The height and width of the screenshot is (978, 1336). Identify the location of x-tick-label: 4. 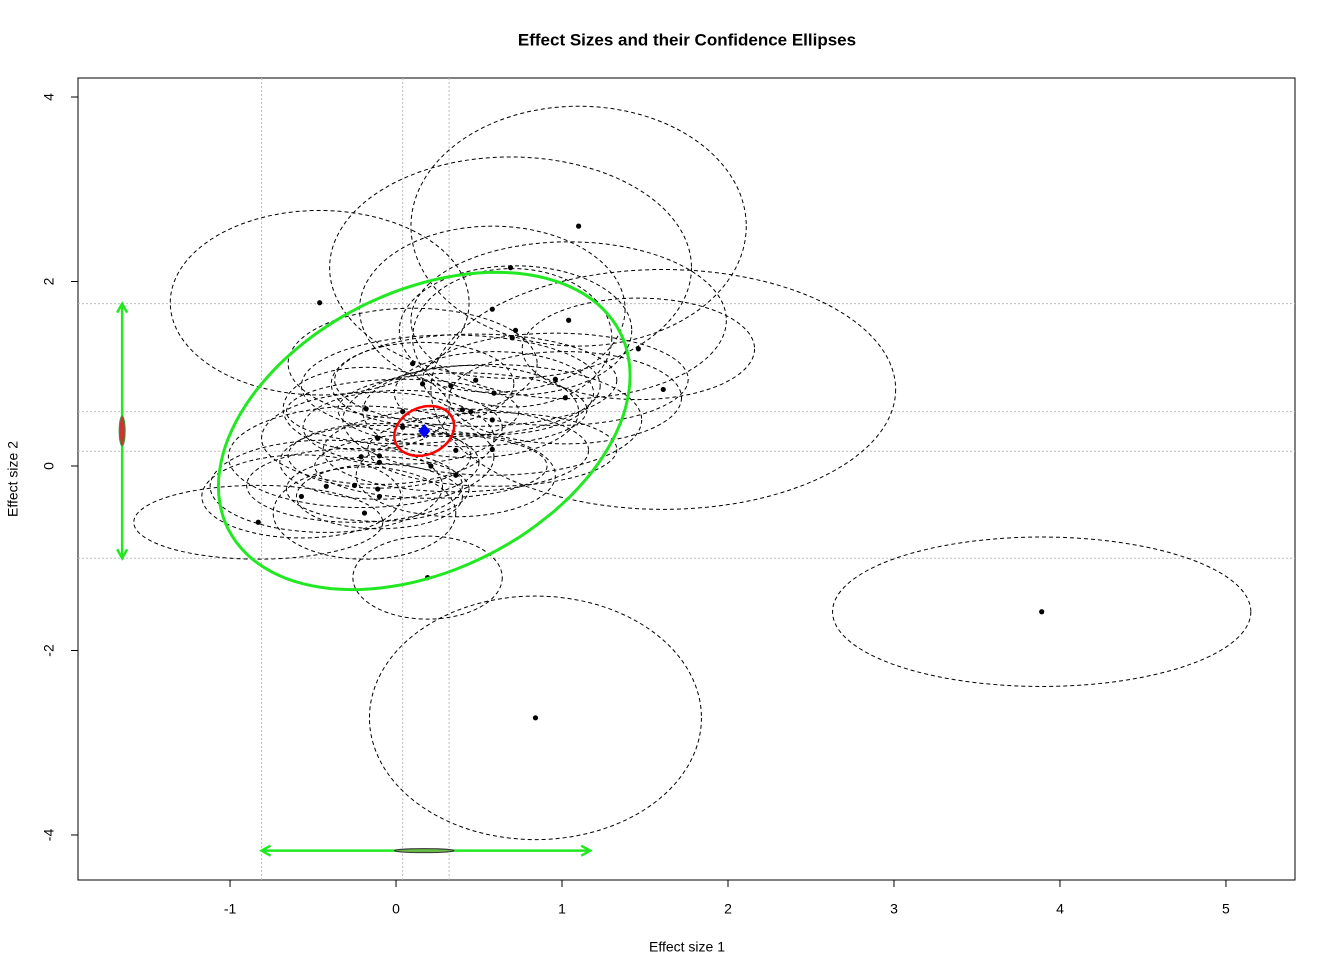
(1060, 909).